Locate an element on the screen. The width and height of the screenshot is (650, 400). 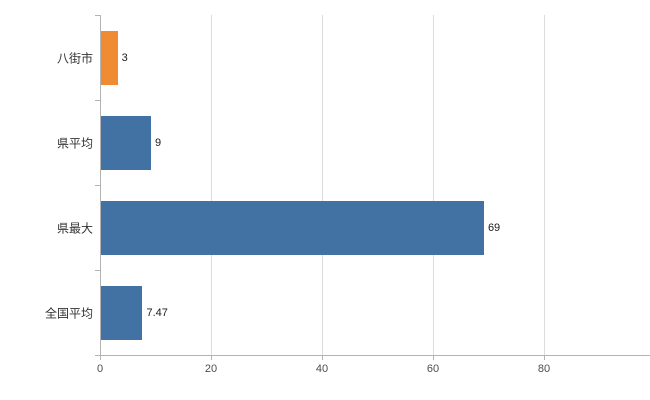
x-axis-line is located at coordinates (375, 355).